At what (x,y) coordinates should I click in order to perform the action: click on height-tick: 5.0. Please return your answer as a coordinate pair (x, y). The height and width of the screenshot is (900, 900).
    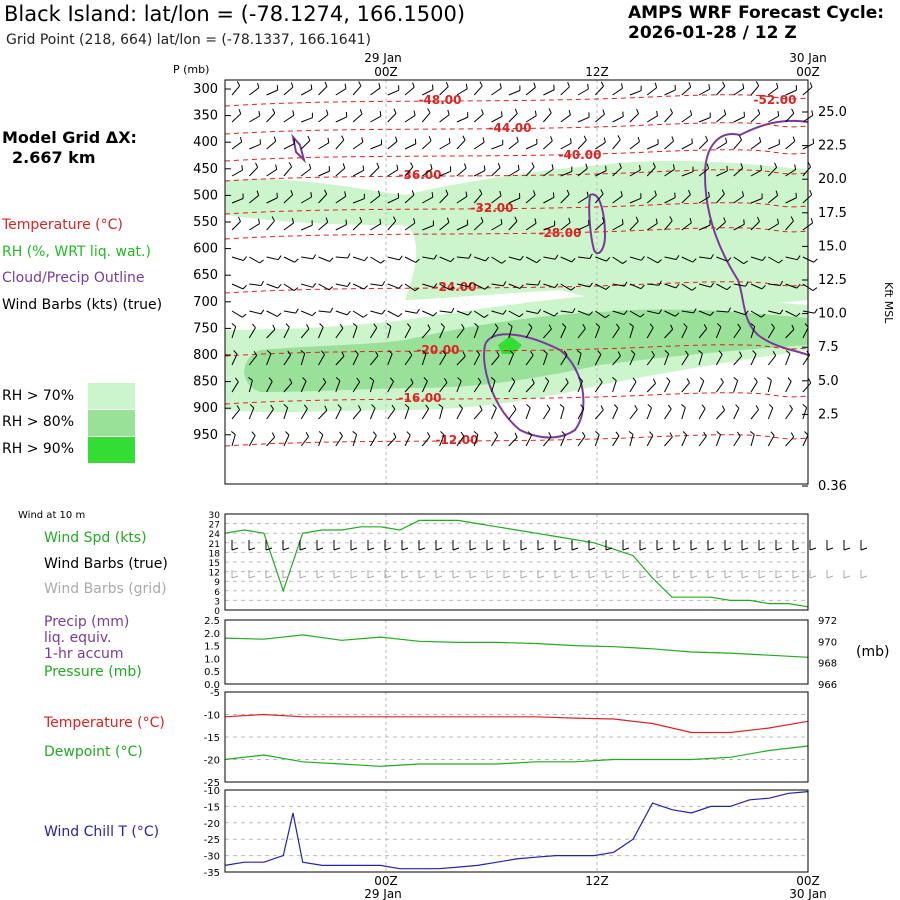
    Looking at the image, I should click on (828, 381).